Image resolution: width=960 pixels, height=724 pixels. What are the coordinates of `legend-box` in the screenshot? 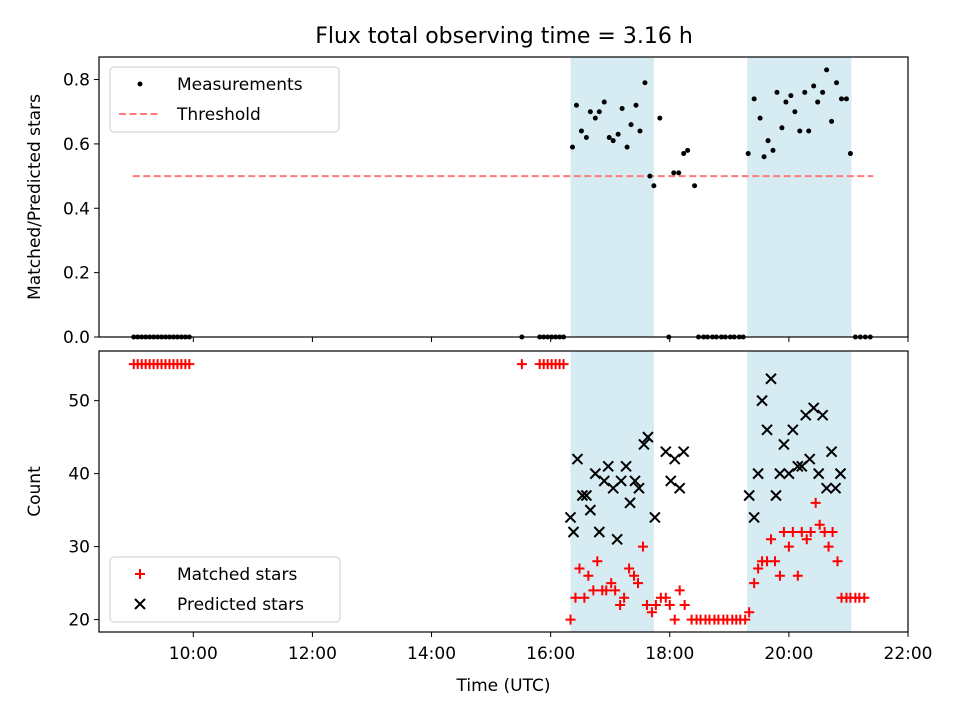 It's located at (225, 589).